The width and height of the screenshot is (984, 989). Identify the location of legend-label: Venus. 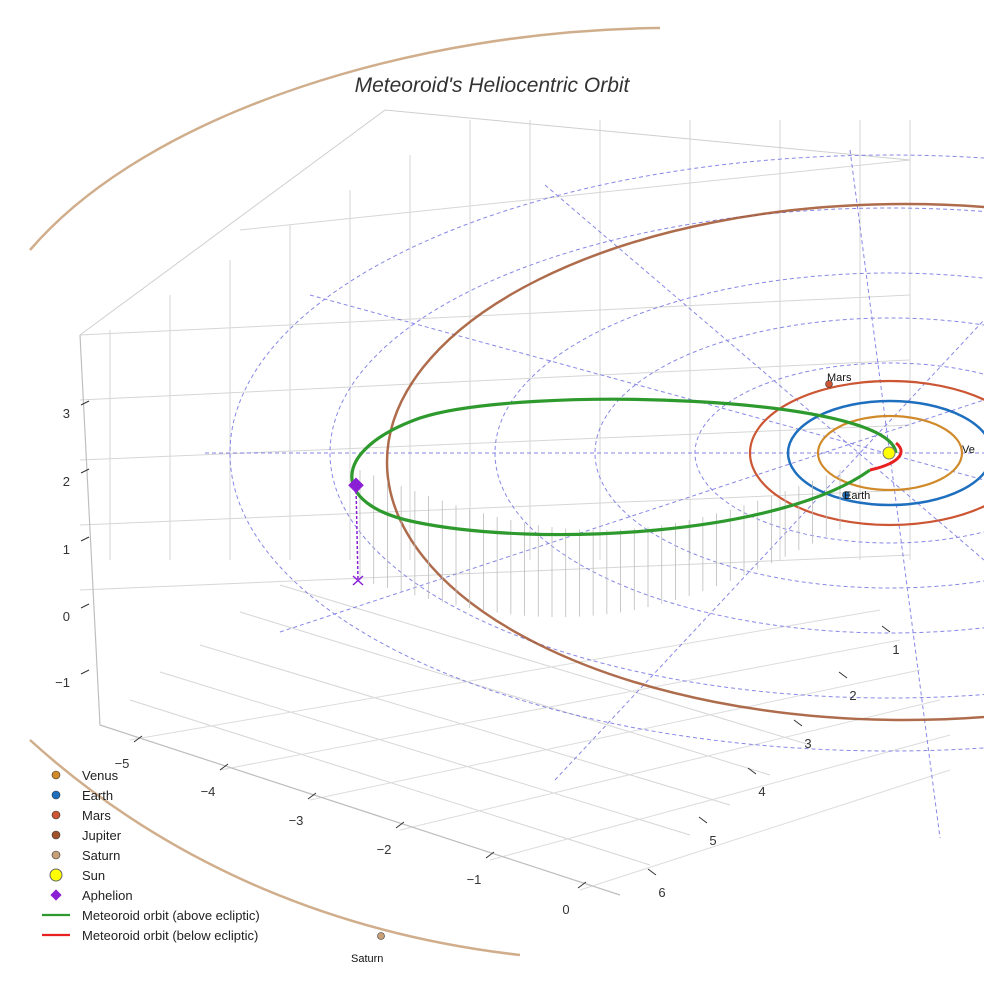
(100, 775).